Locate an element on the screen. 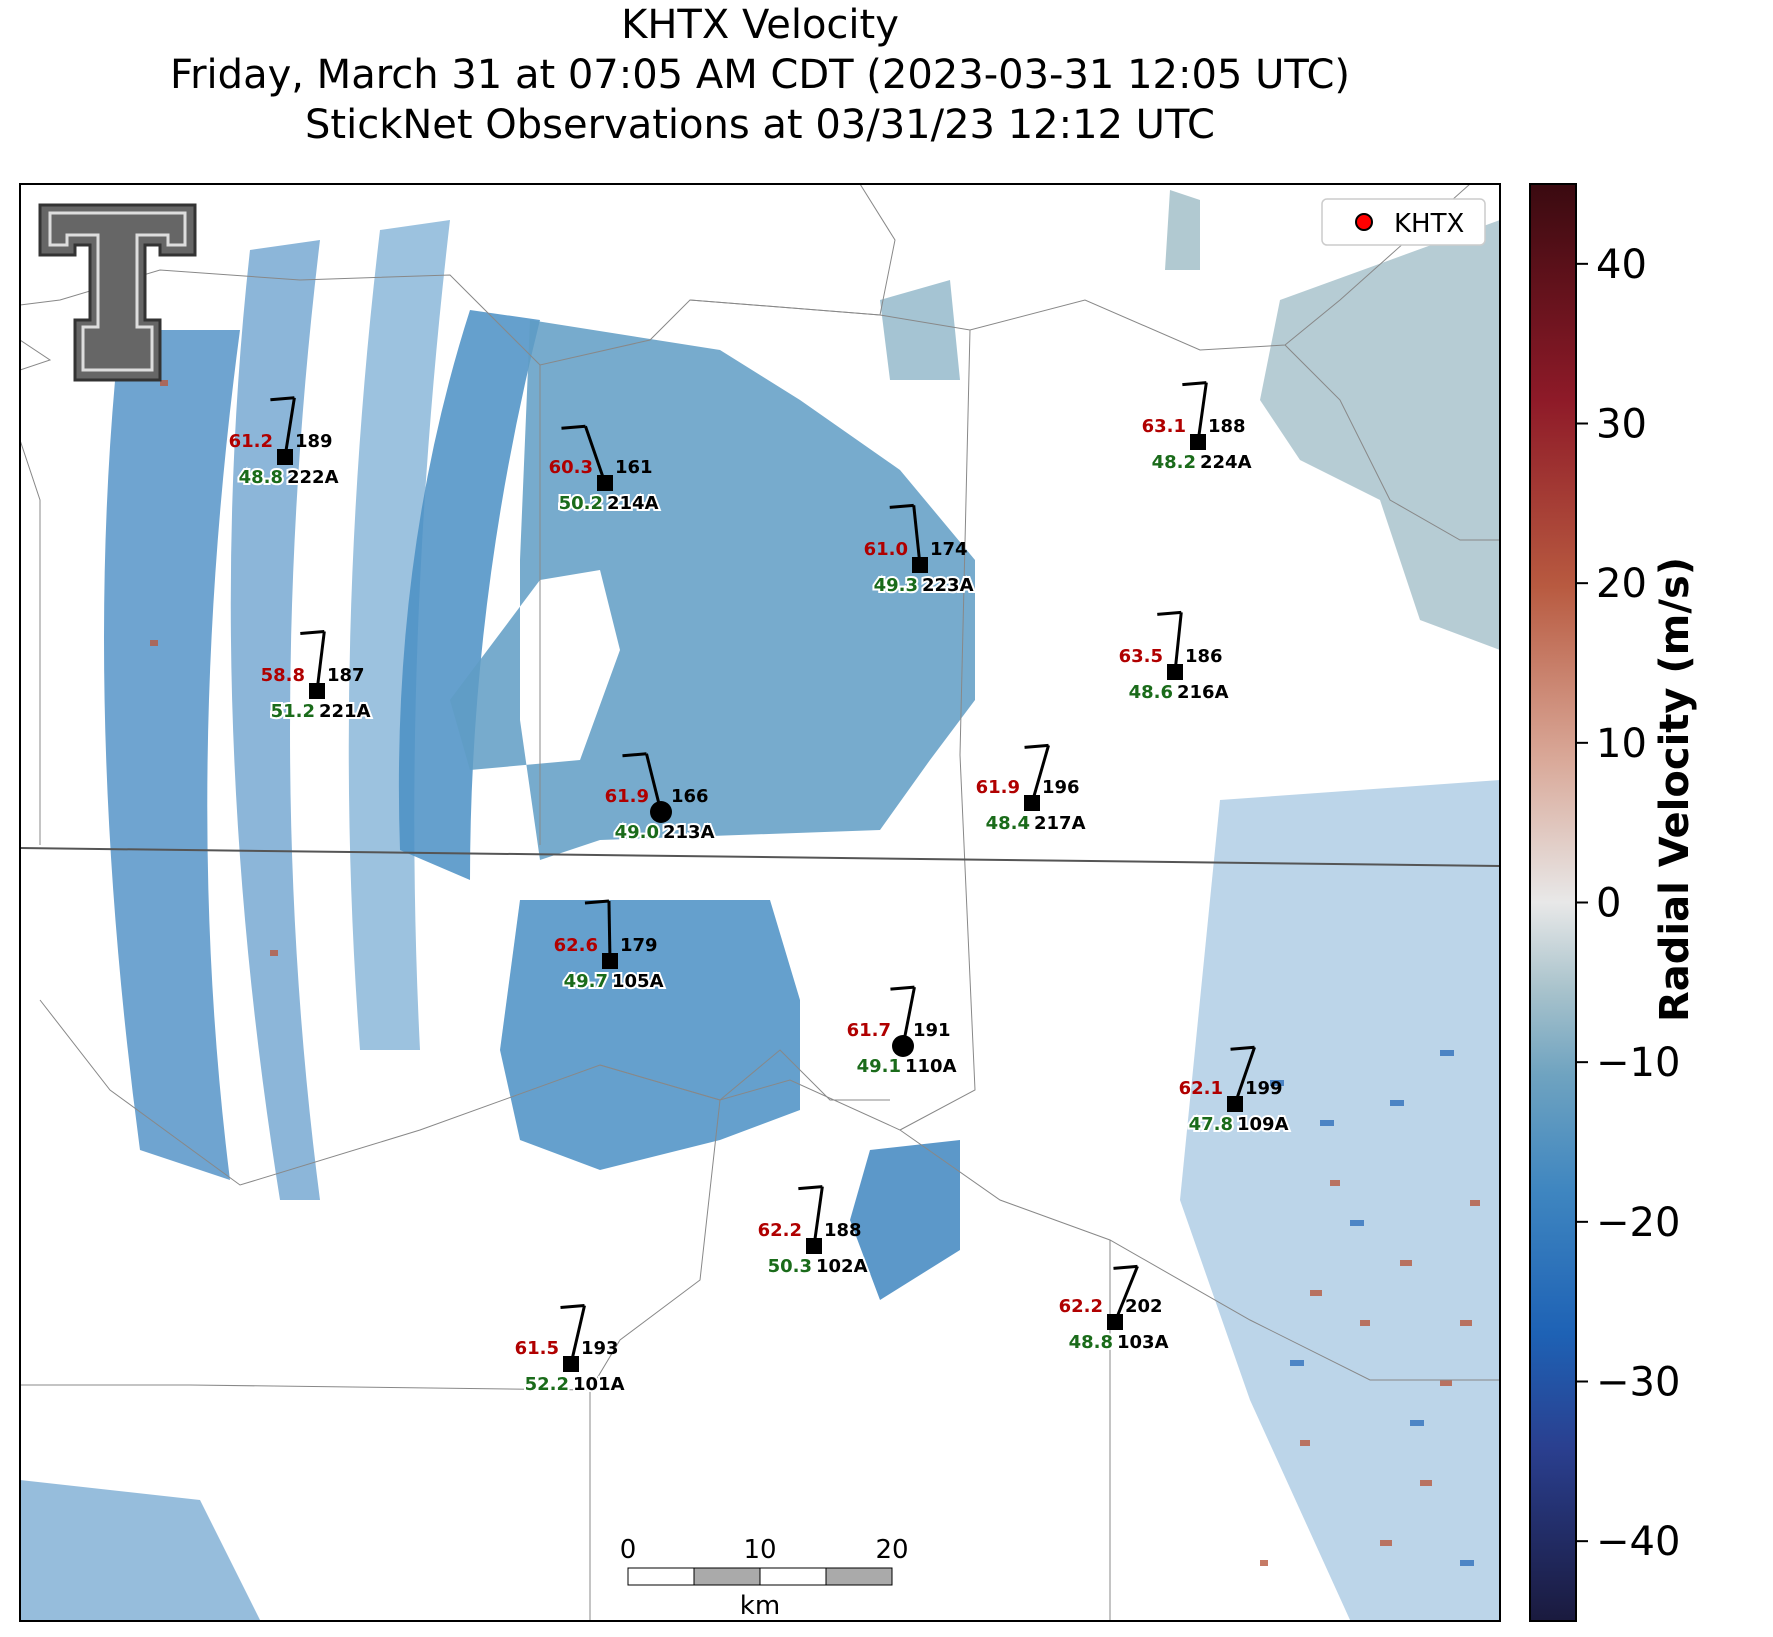  station-224A: 63.1 188 48.2 224A is located at coordinates (1198, 428).